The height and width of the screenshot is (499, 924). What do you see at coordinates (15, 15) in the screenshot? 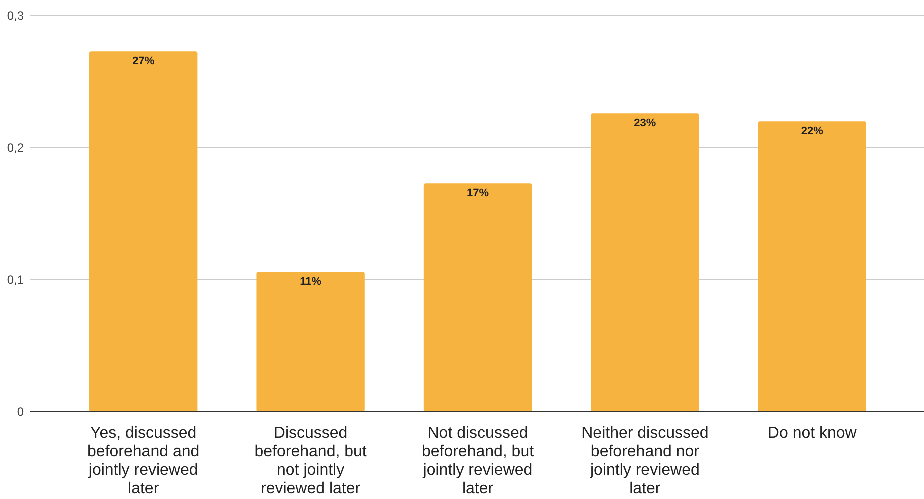
I see `y-tick-label: 0,3` at bounding box center [15, 15].